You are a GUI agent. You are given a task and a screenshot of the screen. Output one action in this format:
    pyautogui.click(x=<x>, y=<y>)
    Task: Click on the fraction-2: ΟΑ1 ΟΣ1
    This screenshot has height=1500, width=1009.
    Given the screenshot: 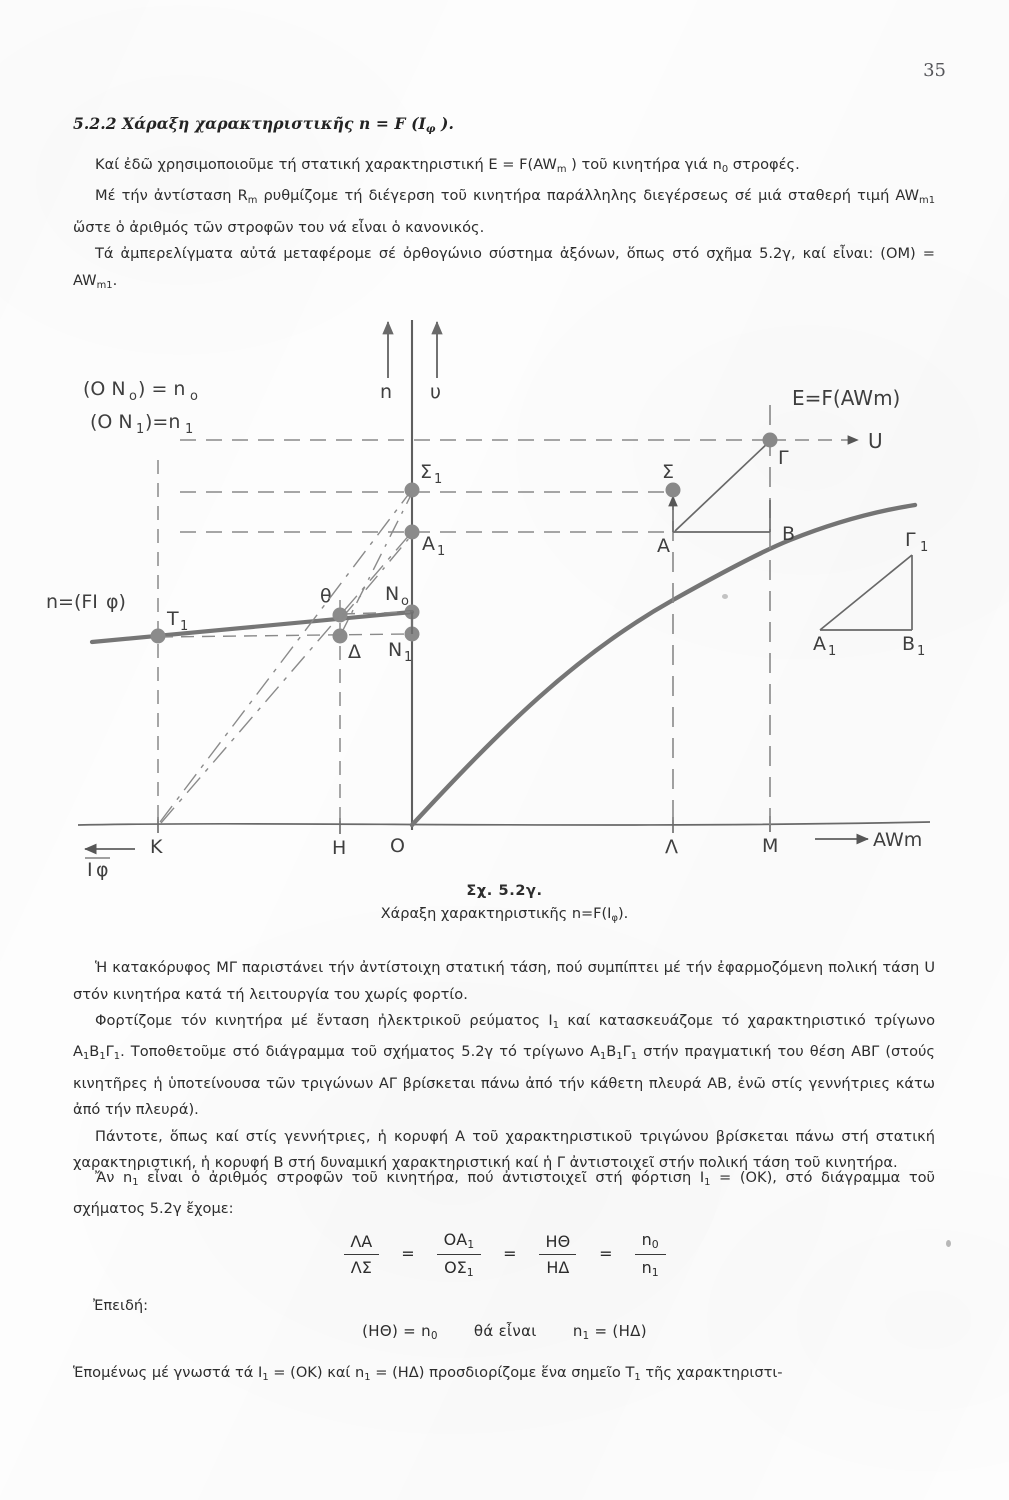 What is the action you would take?
    pyautogui.click(x=459, y=1254)
    